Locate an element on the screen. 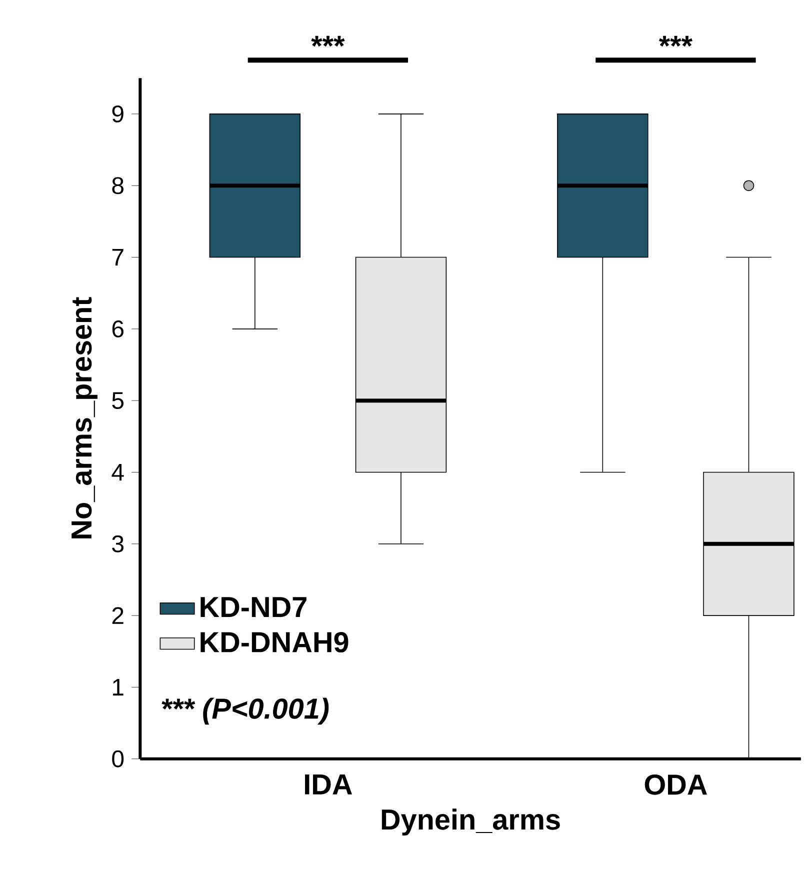 This screenshot has width=809, height=879. x-tick-label: IDA is located at coordinates (328, 784).